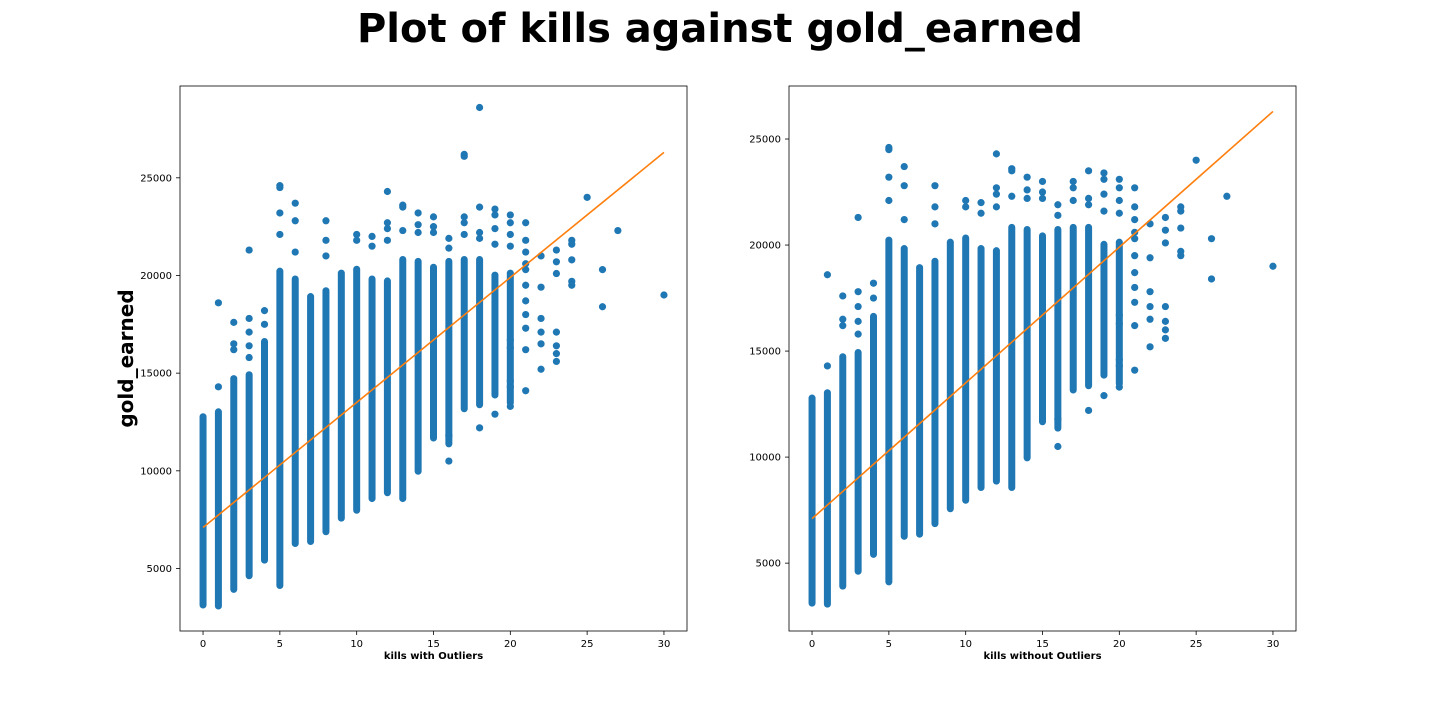  What do you see at coordinates (433, 644) in the screenshot?
I see `x-tick-label: 15` at bounding box center [433, 644].